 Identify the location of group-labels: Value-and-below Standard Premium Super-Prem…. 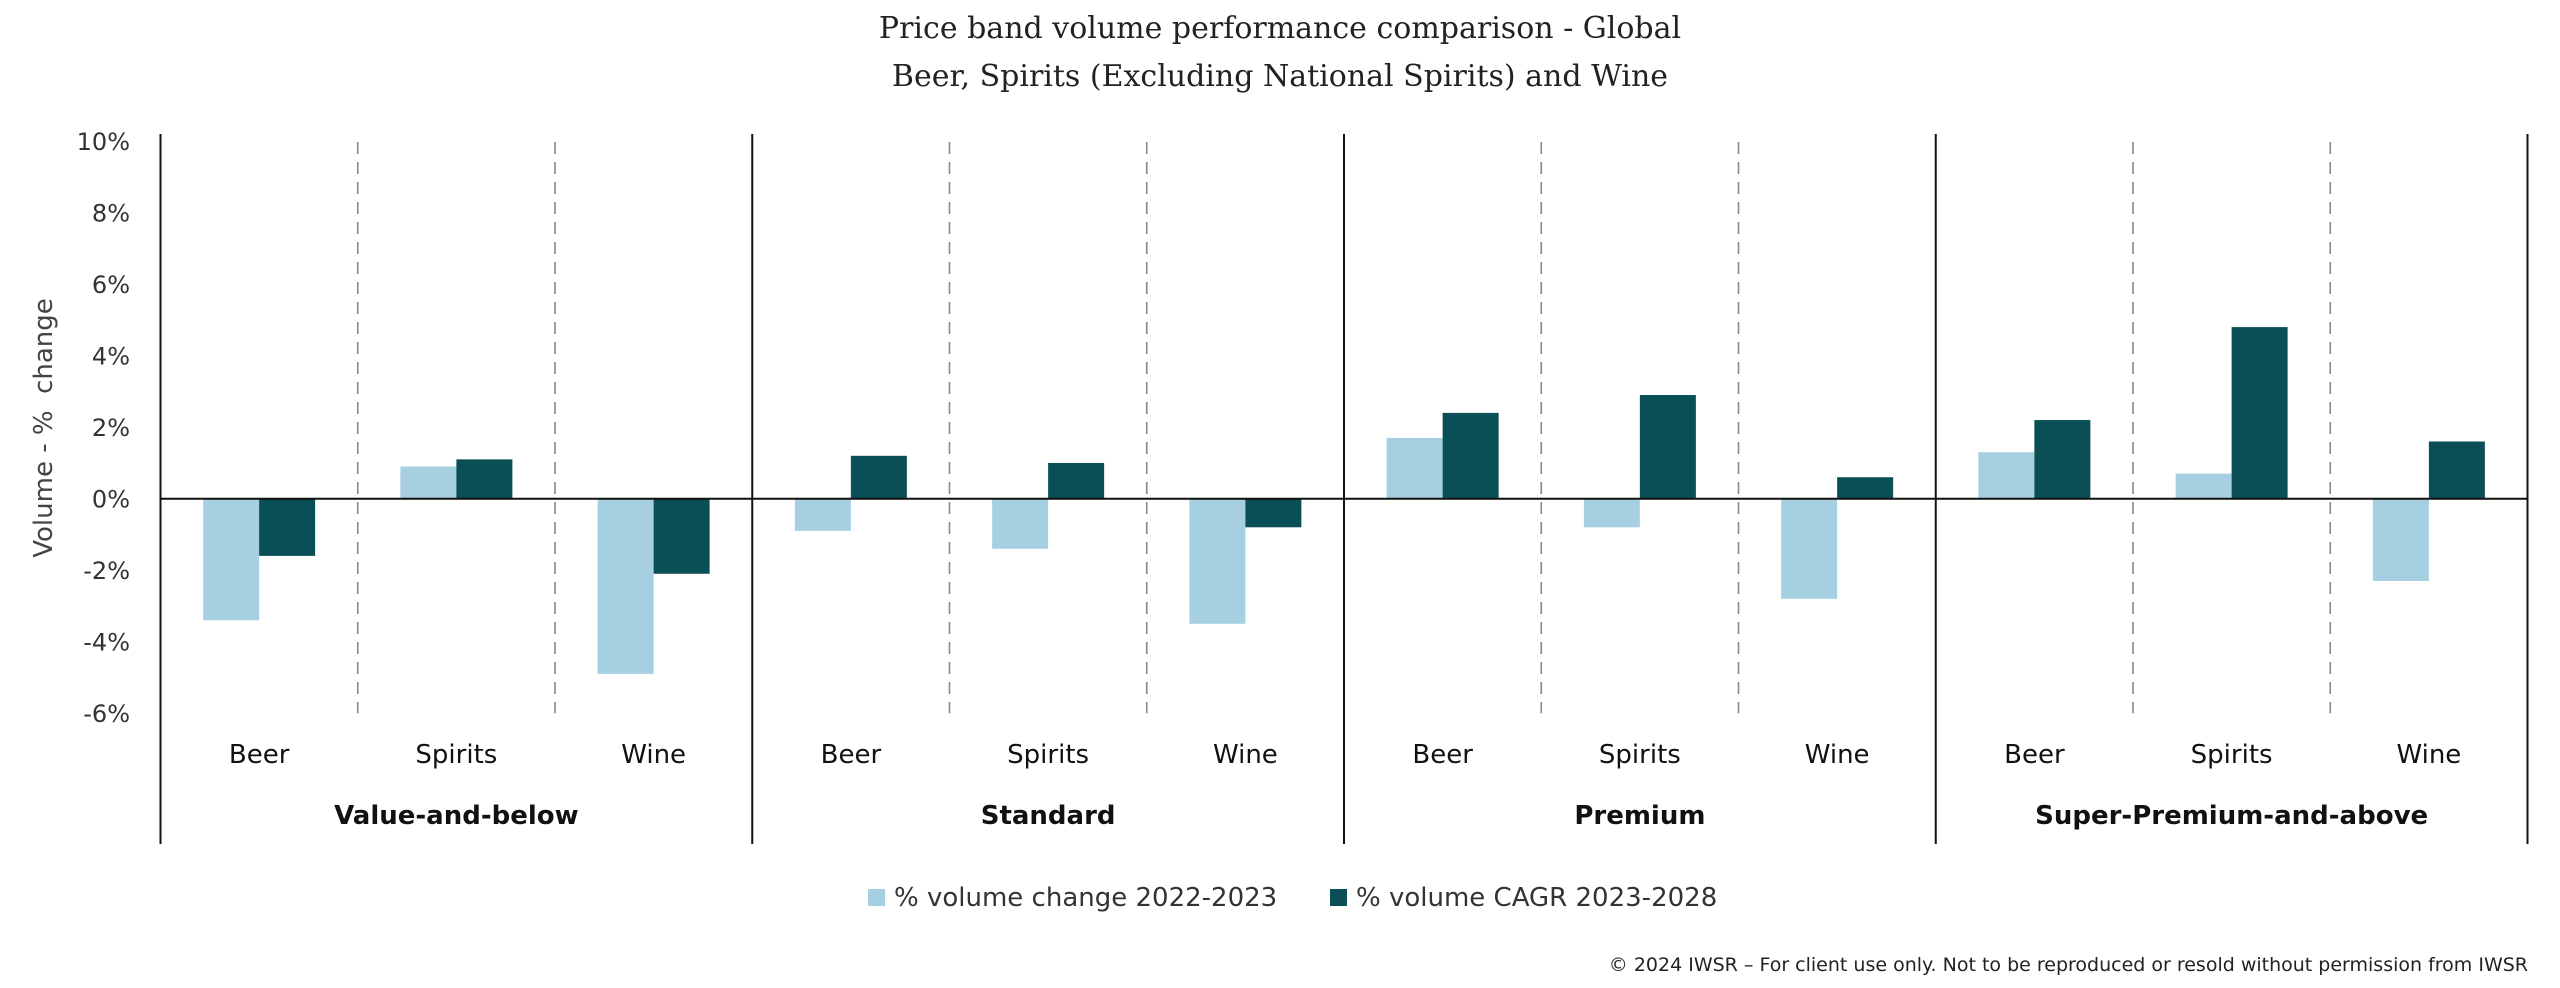
(1381, 816).